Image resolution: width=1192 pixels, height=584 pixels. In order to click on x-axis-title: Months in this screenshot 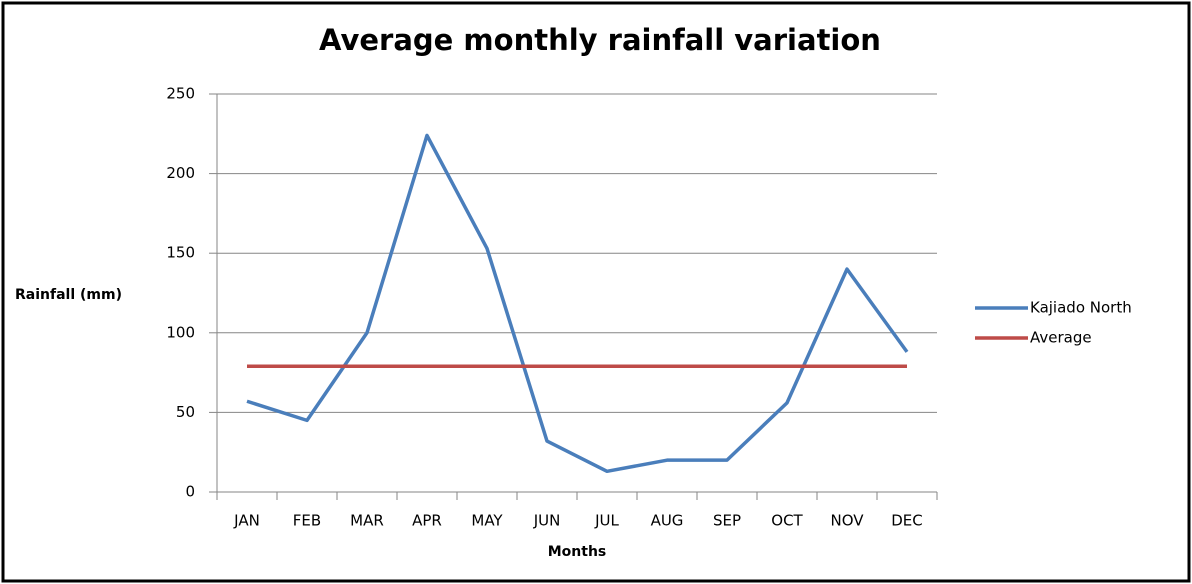, I will do `click(577, 552)`.